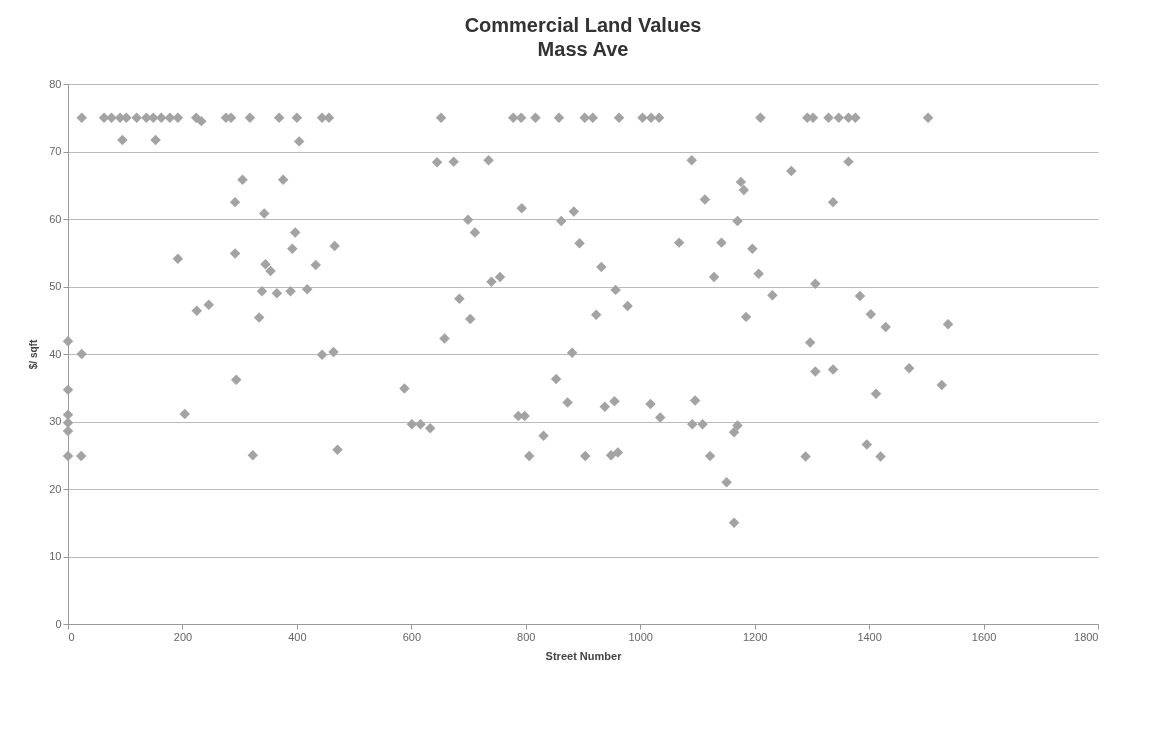 This screenshot has width=1160, height=732. Describe the element at coordinates (58, 623) in the screenshot. I see `y-tick-label: 0` at that location.